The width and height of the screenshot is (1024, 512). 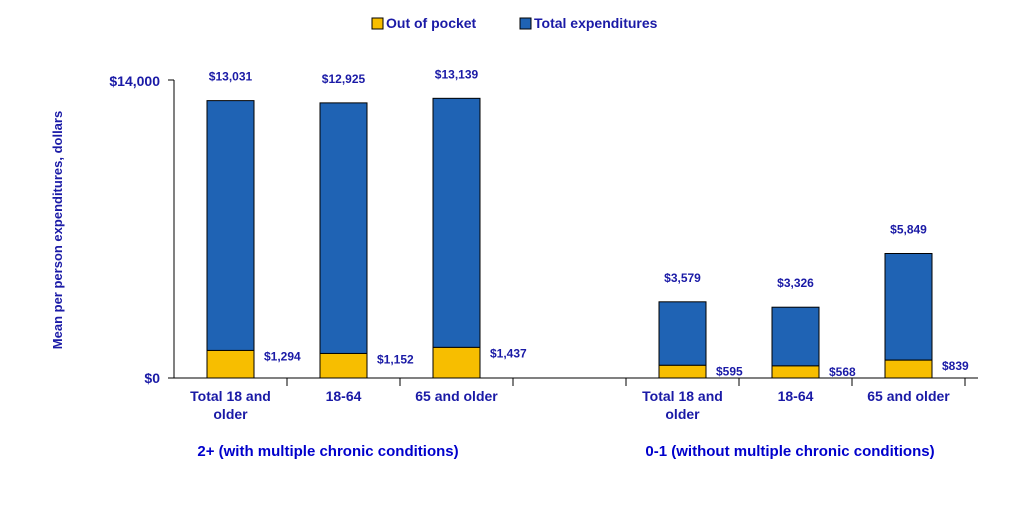 What do you see at coordinates (729, 371) in the screenshot?
I see `data-label-out-of-pocket: $595` at bounding box center [729, 371].